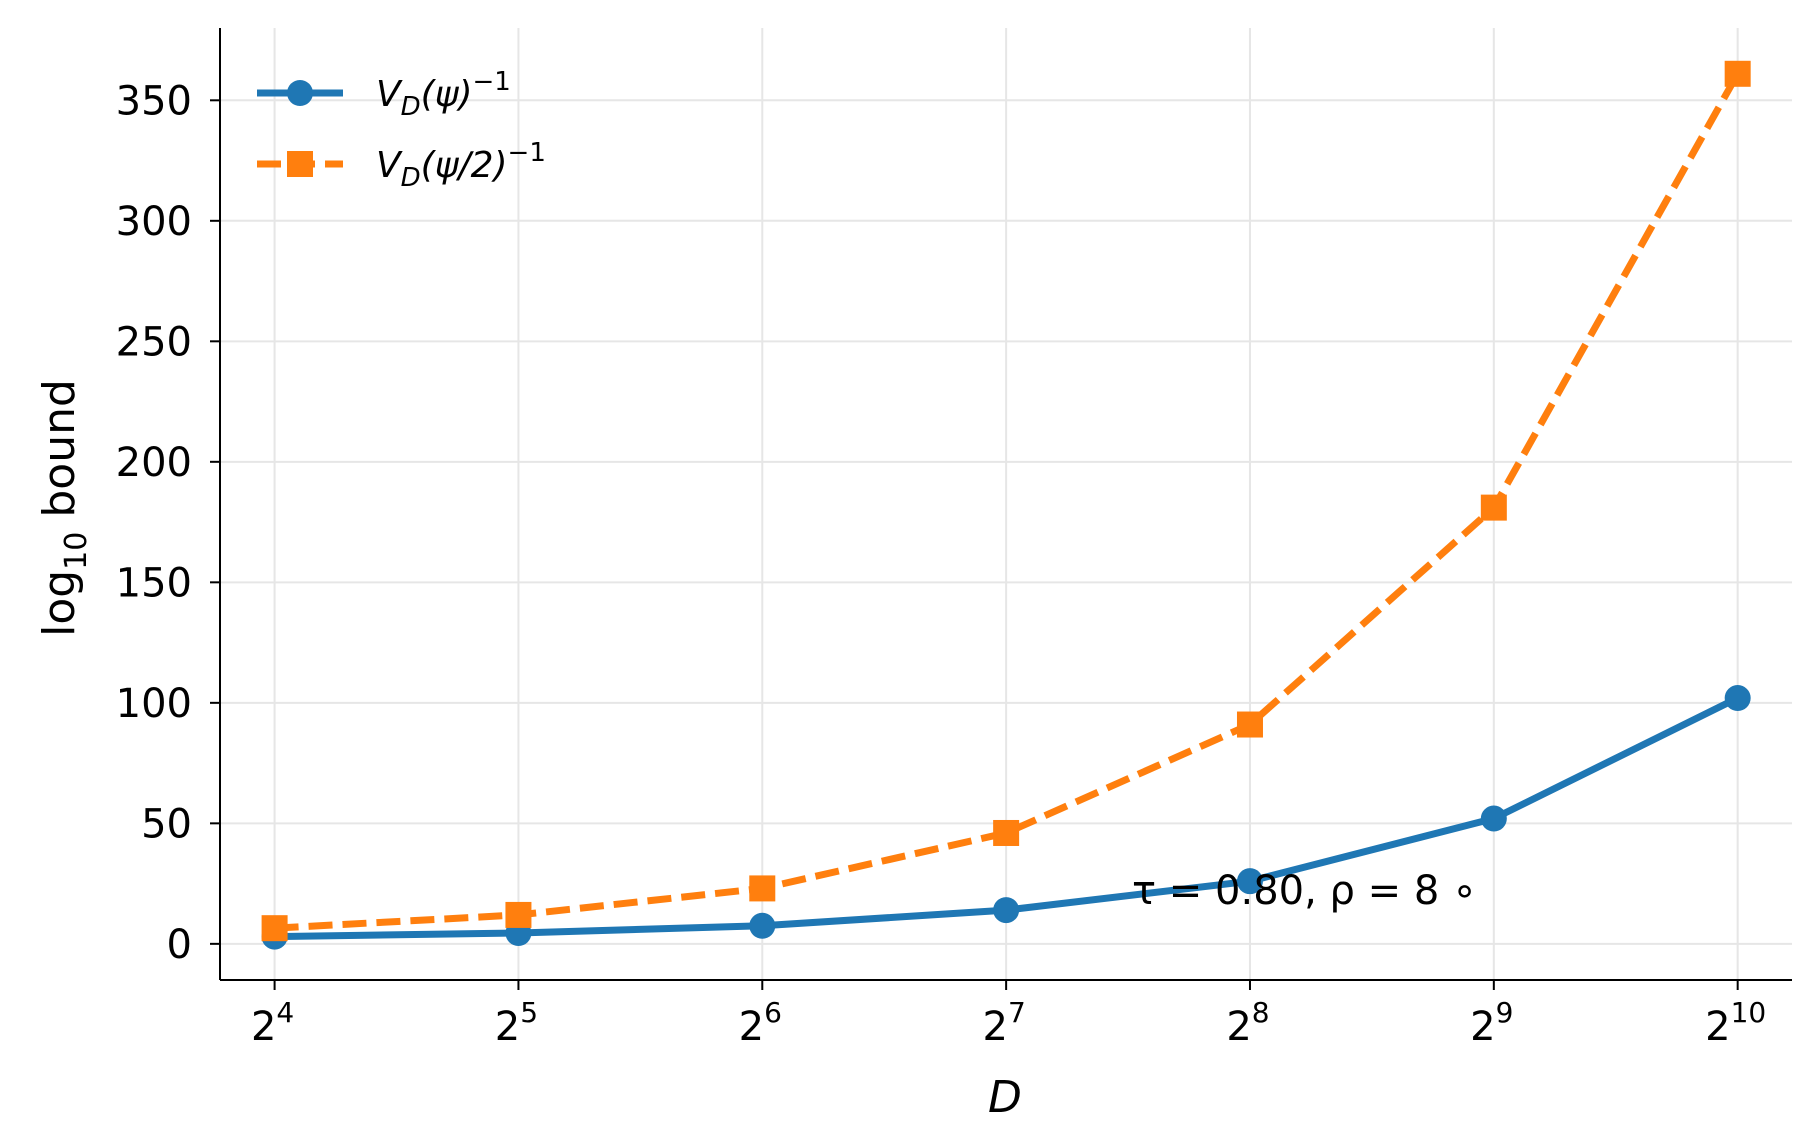 This screenshot has height=1148, width=1811. Describe the element at coordinates (59, 455) in the screenshot. I see `y-axis-label-rest: bound` at that location.